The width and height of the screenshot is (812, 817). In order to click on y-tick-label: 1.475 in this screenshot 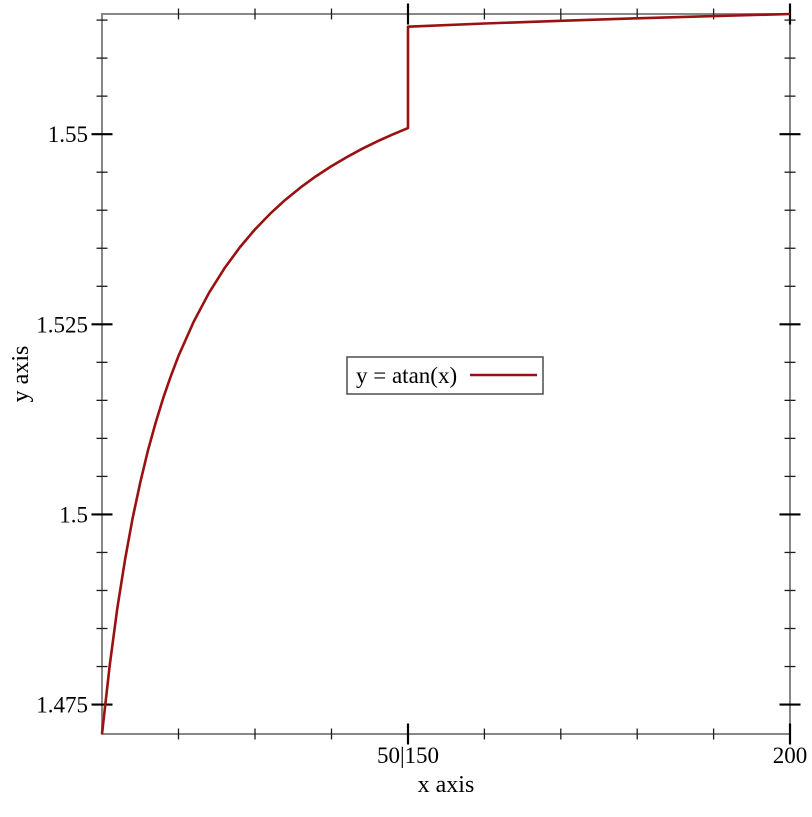, I will do `click(62, 705)`.